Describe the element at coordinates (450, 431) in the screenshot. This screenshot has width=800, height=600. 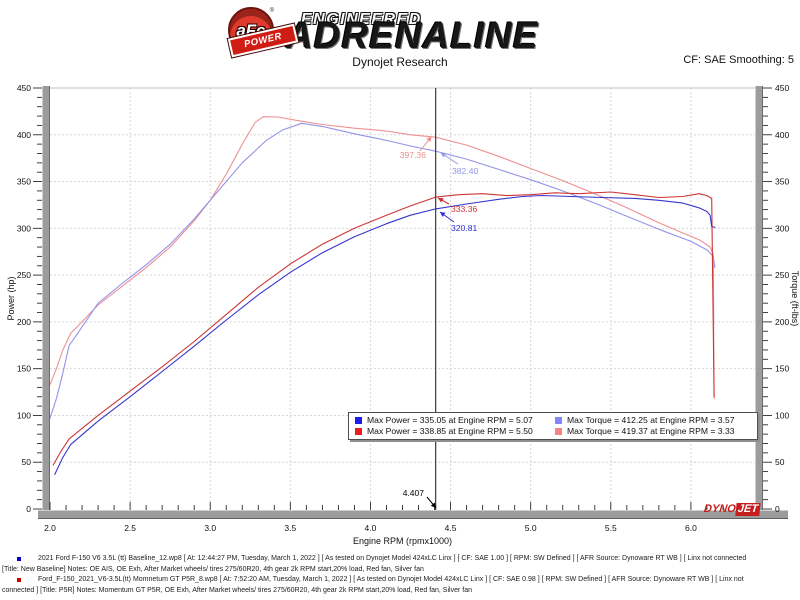
I see `legend-item-text: Max Power = 338.85 at Engine RPM = 5.50` at that location.